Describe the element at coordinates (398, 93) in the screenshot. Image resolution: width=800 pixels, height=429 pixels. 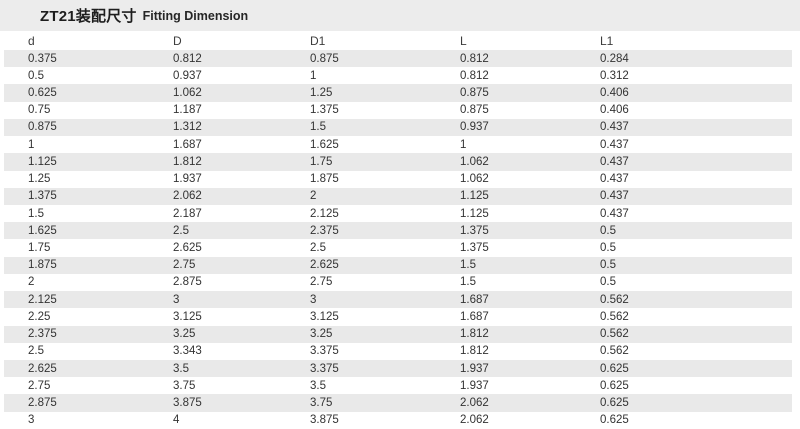
I see `table-row: 0.625 1.062 1.25 0.875 0.406` at that location.